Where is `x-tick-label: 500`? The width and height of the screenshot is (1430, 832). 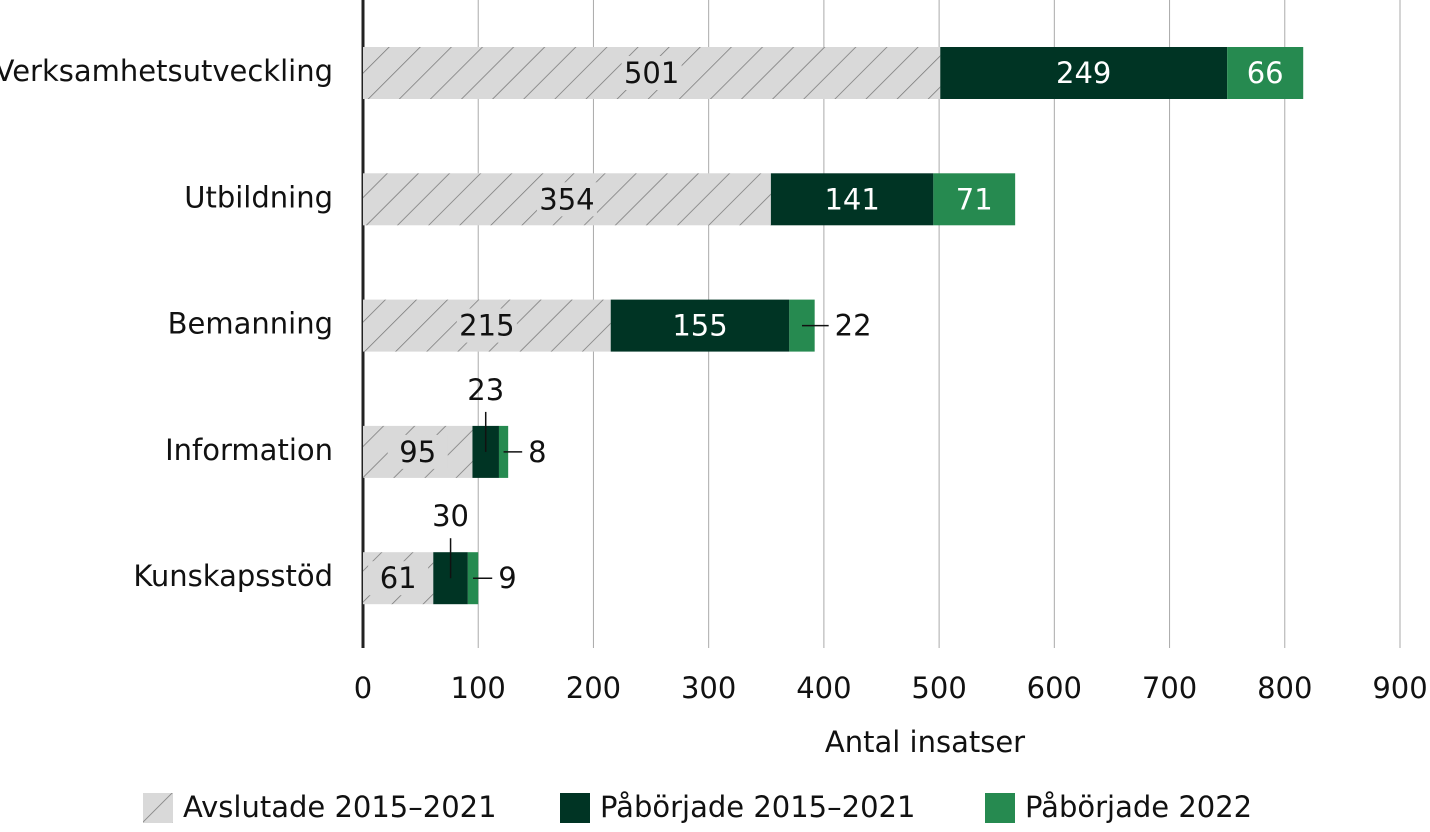
x-tick-label: 500 is located at coordinates (938, 688).